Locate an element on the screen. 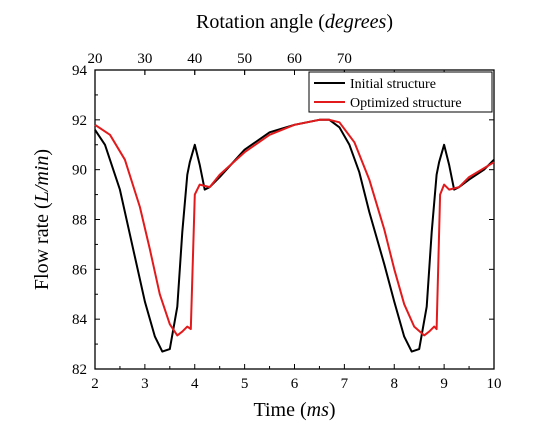 The height and width of the screenshot is (432, 550). x-axis-title-unit: ms is located at coordinates (318, 410).